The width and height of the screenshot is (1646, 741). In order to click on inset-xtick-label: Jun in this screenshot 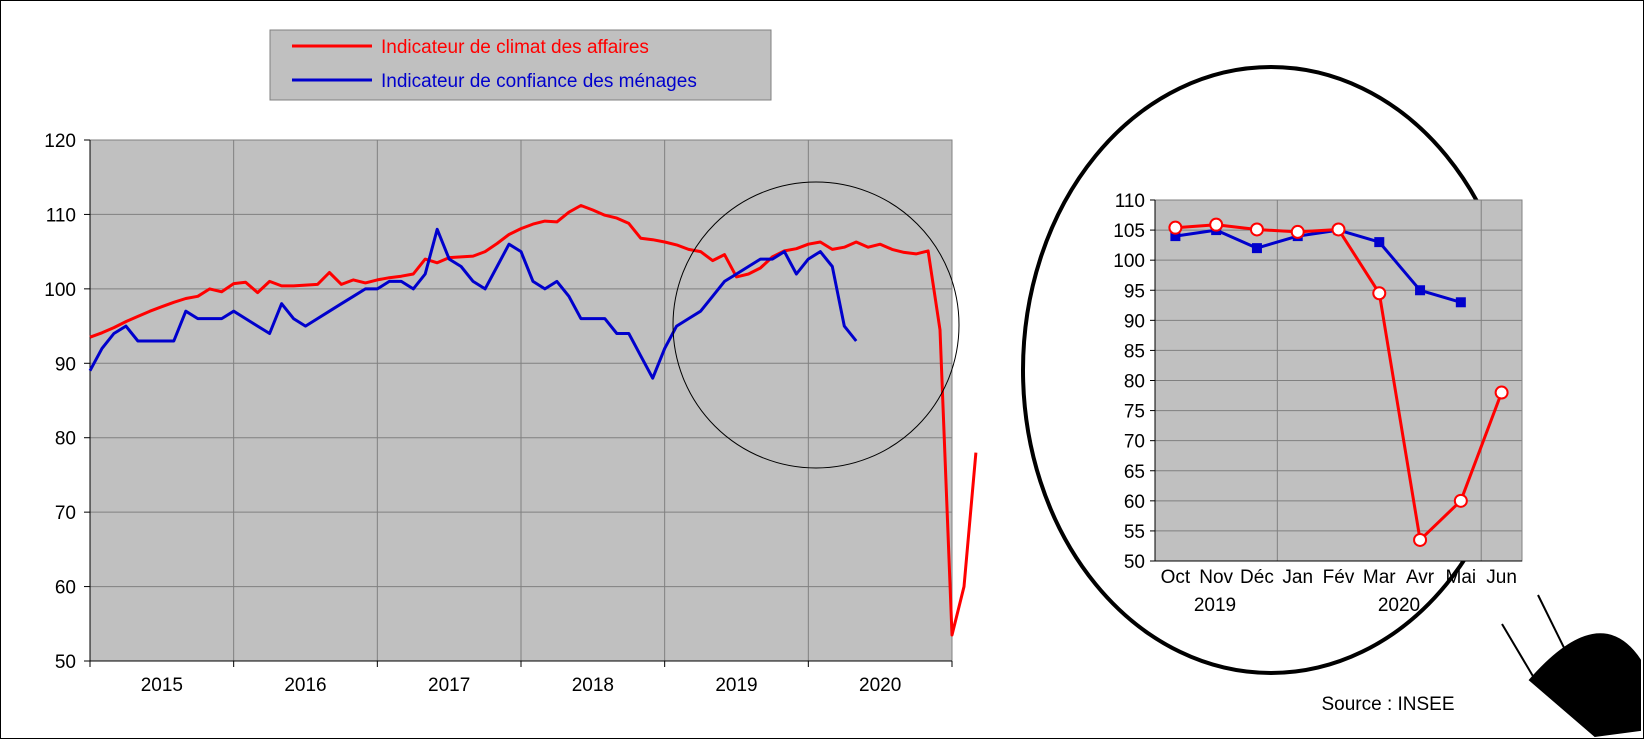, I will do `click(1501, 577)`.